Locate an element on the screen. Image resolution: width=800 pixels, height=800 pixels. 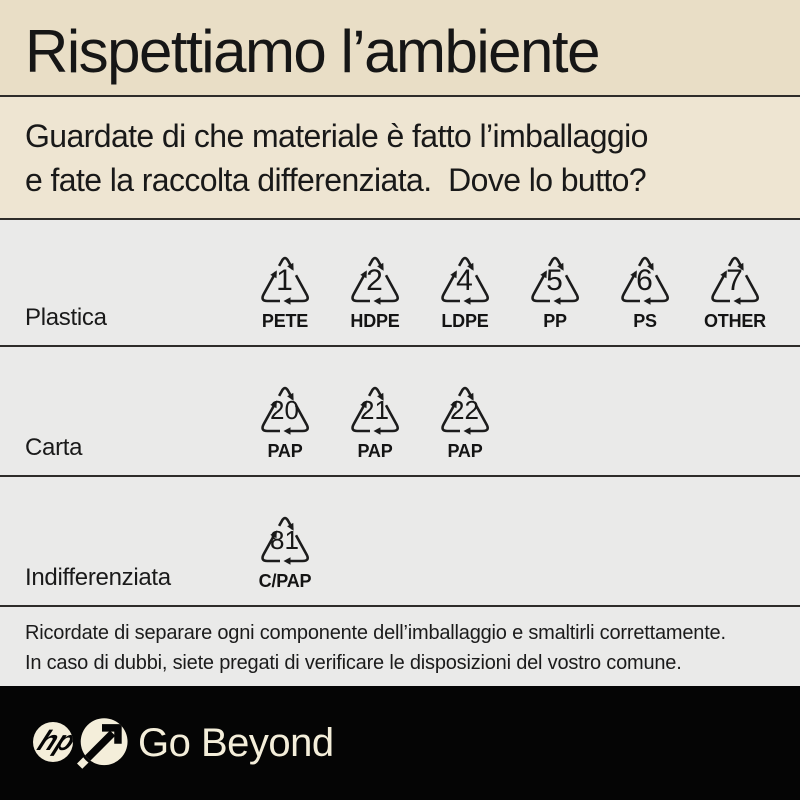
symbols-indifferenziata: 81 C/PAP is located at coordinates (285, 551).